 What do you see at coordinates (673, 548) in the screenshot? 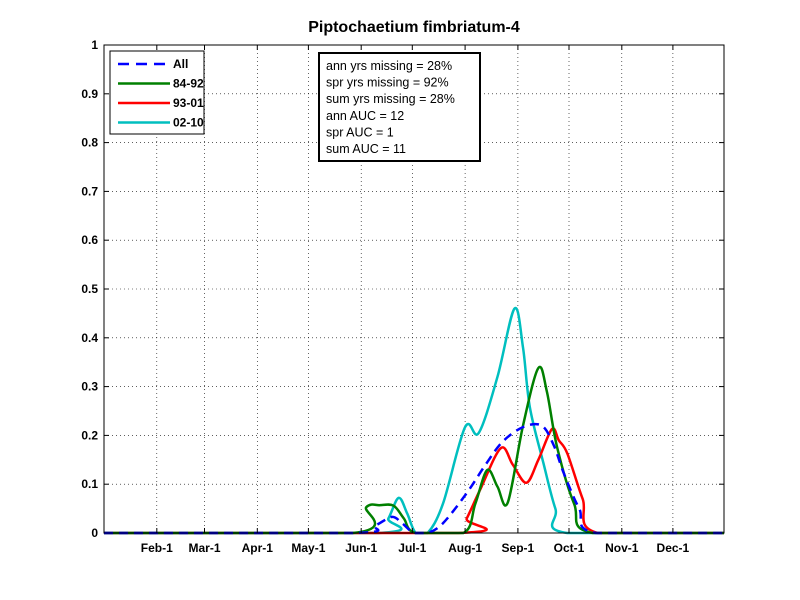
I see `x-tick-label: Dec-1` at bounding box center [673, 548].